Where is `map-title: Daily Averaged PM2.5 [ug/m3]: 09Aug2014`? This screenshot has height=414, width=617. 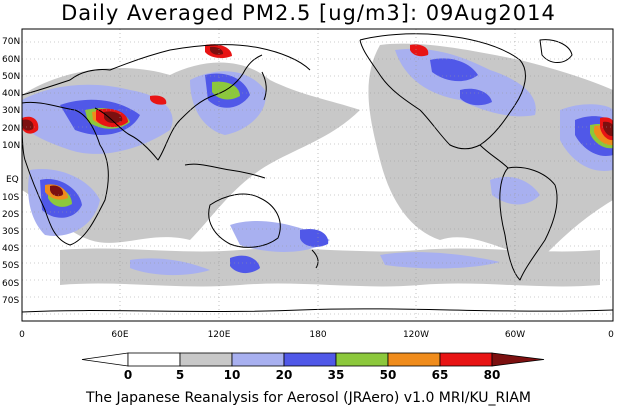
map-title: Daily Averaged PM2.5 [ug/m3]: 09Aug2014 is located at coordinates (308, 13).